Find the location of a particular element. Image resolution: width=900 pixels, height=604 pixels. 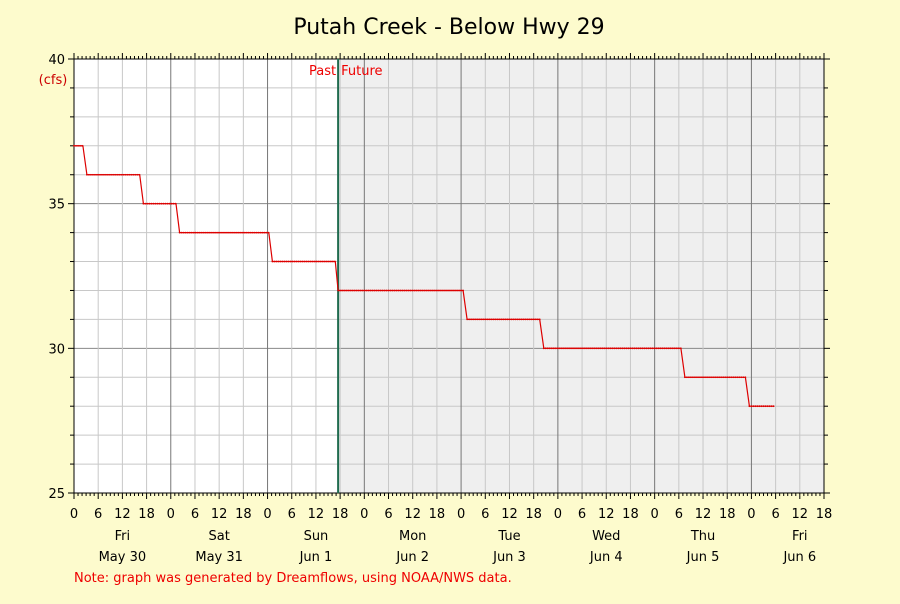

x-date-label: Jun 1 is located at coordinates (316, 557).